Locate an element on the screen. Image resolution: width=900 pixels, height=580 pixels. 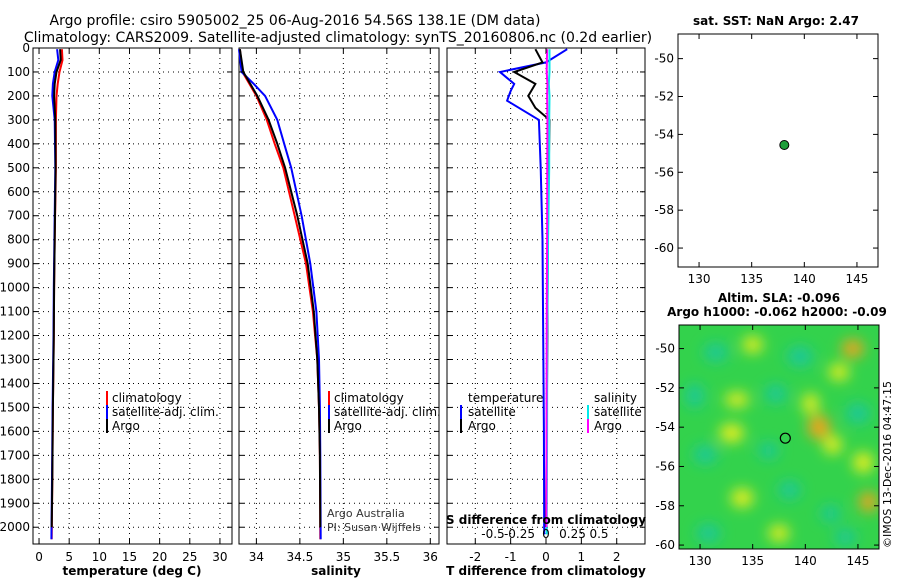
x-tick-label: 2 is located at coordinates (617, 557).